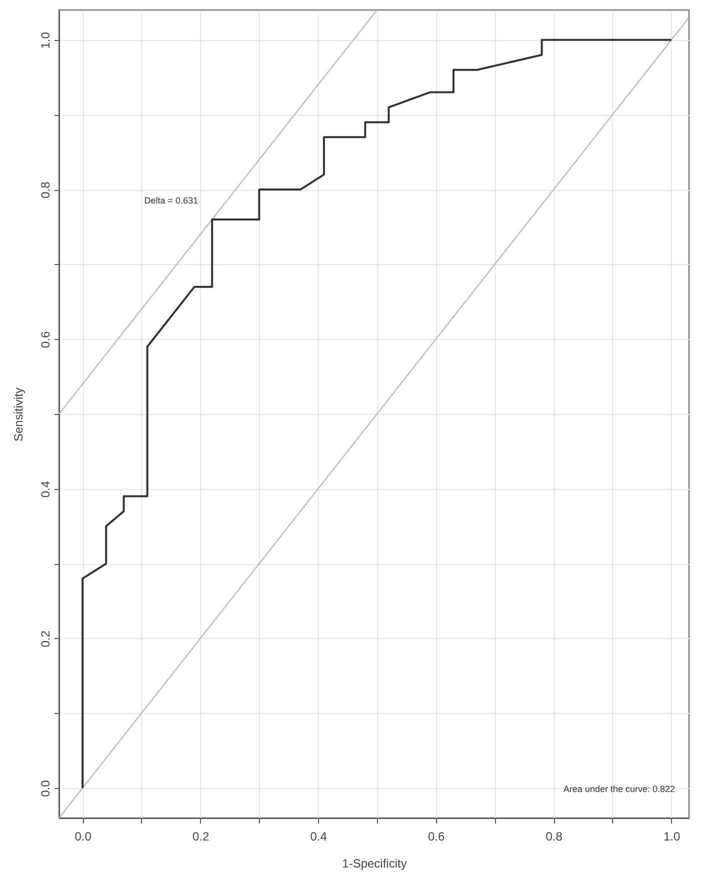 Image resolution: width=706 pixels, height=889 pixels. What do you see at coordinates (671, 837) in the screenshot?
I see `x-tick-label: 1.0` at bounding box center [671, 837].